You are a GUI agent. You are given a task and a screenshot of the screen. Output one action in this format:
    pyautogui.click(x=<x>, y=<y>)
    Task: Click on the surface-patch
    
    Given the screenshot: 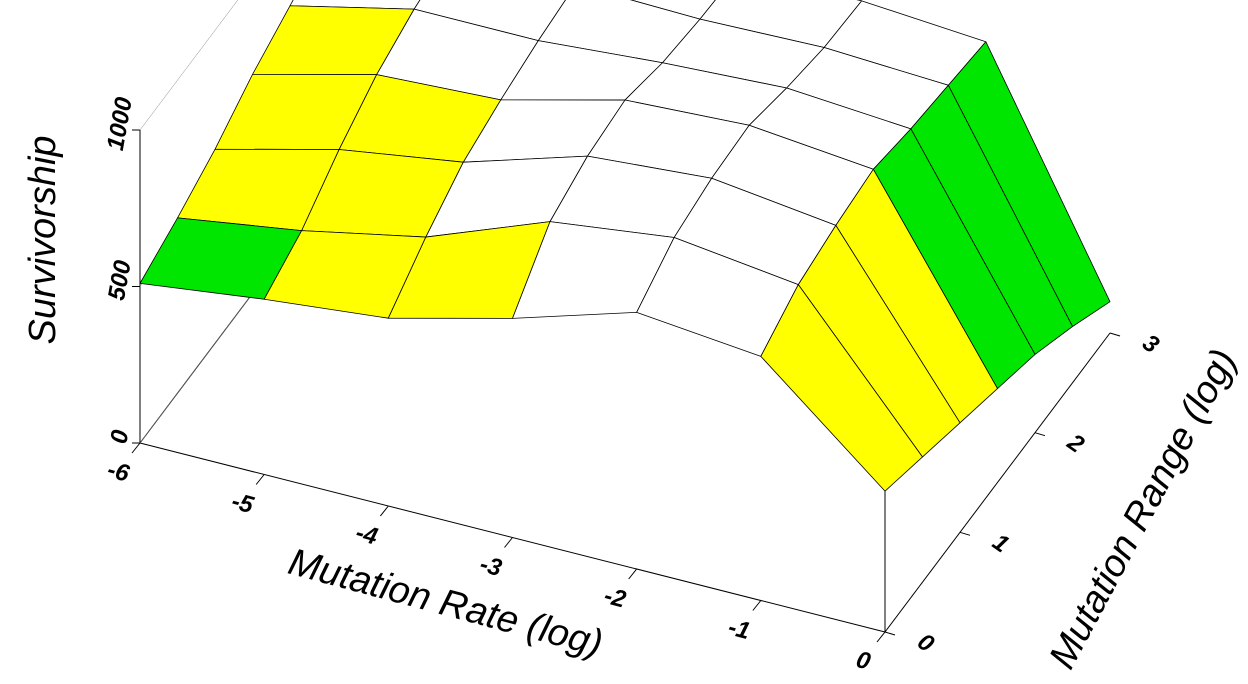 What is the action you would take?
    pyautogui.click(x=841, y=388)
    